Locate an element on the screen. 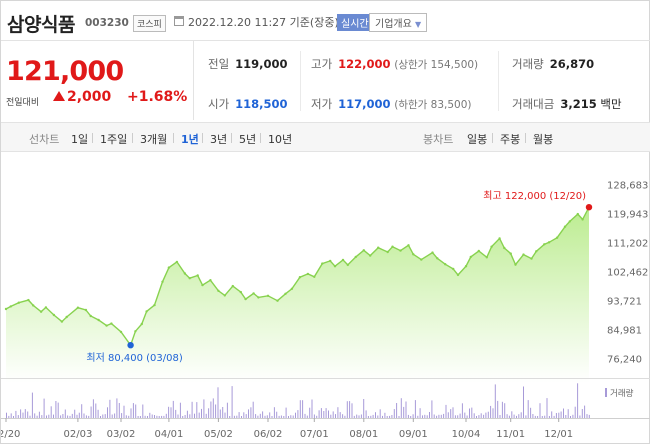 The image size is (650, 444). y-tick-label: 76,240 is located at coordinates (624, 360).